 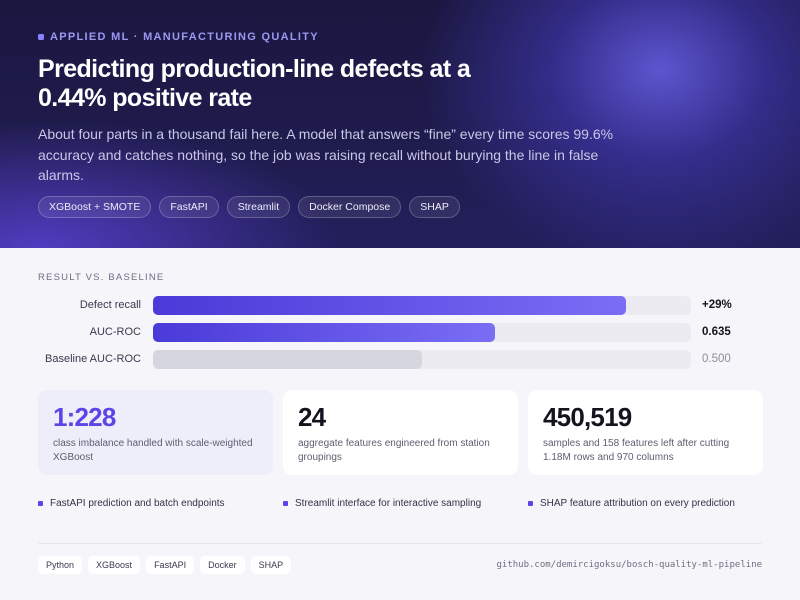 I want to click on tag-docker: Docker, so click(x=222, y=565).